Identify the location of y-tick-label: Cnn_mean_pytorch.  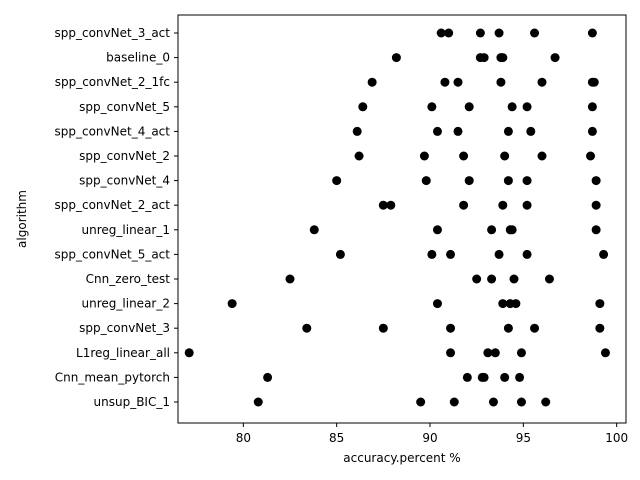
(112, 377).